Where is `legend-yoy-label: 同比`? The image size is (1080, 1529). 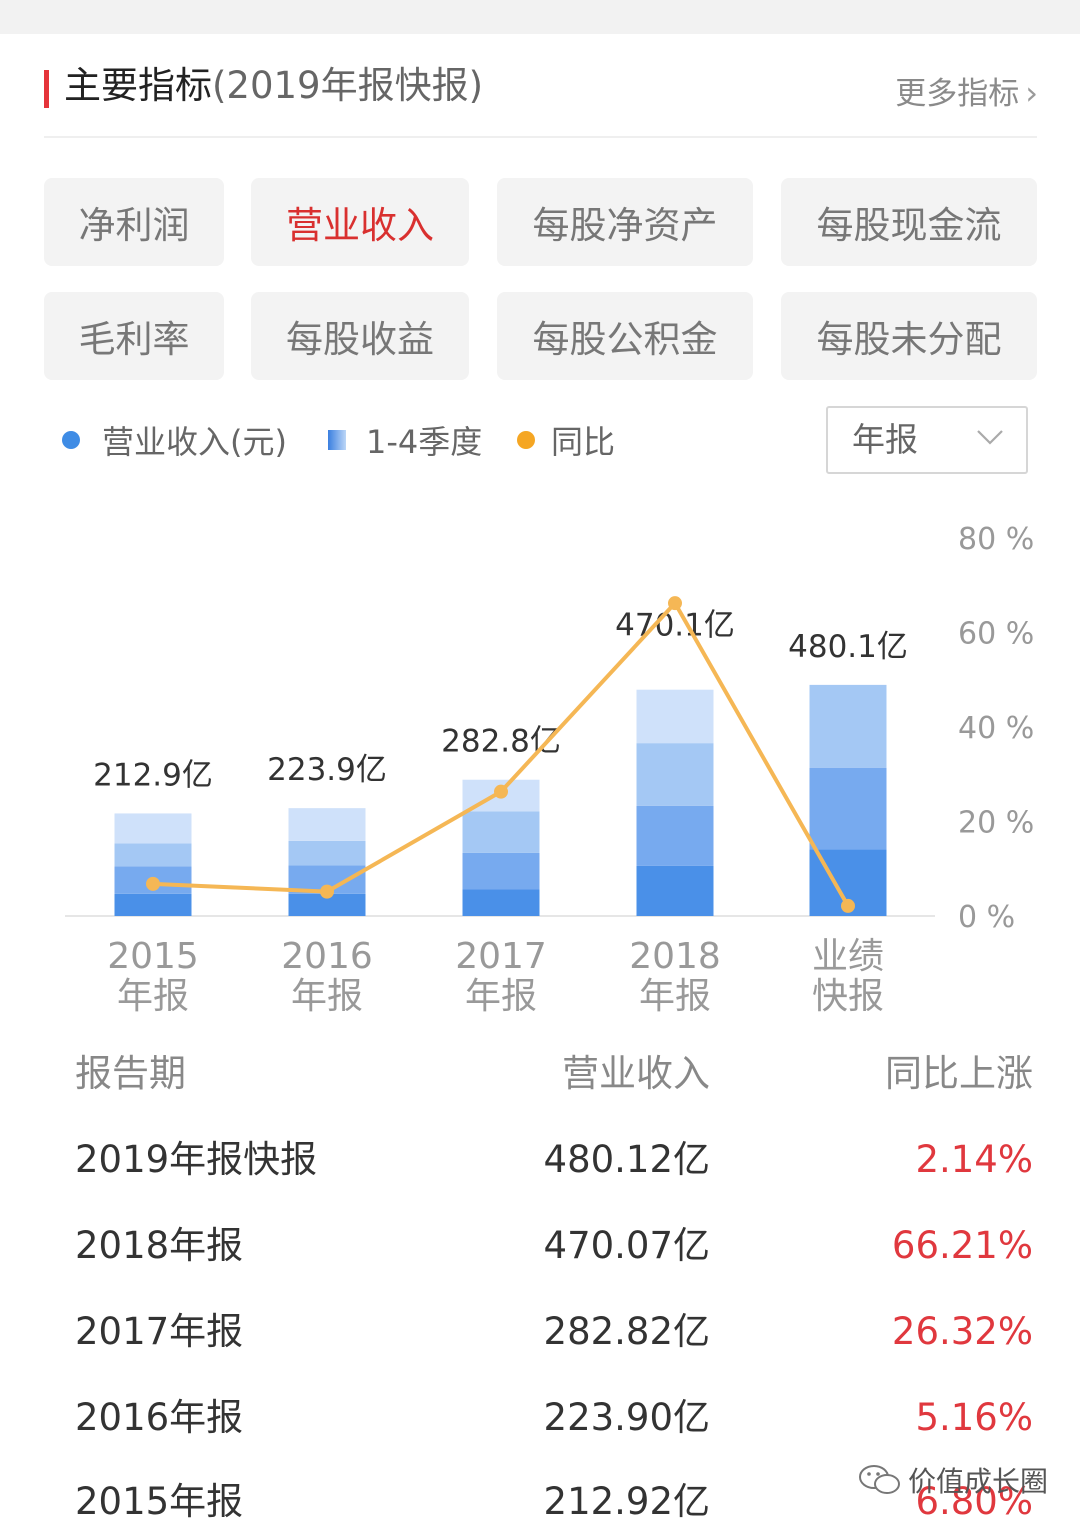 legend-yoy-label: 同比 is located at coordinates (583, 442).